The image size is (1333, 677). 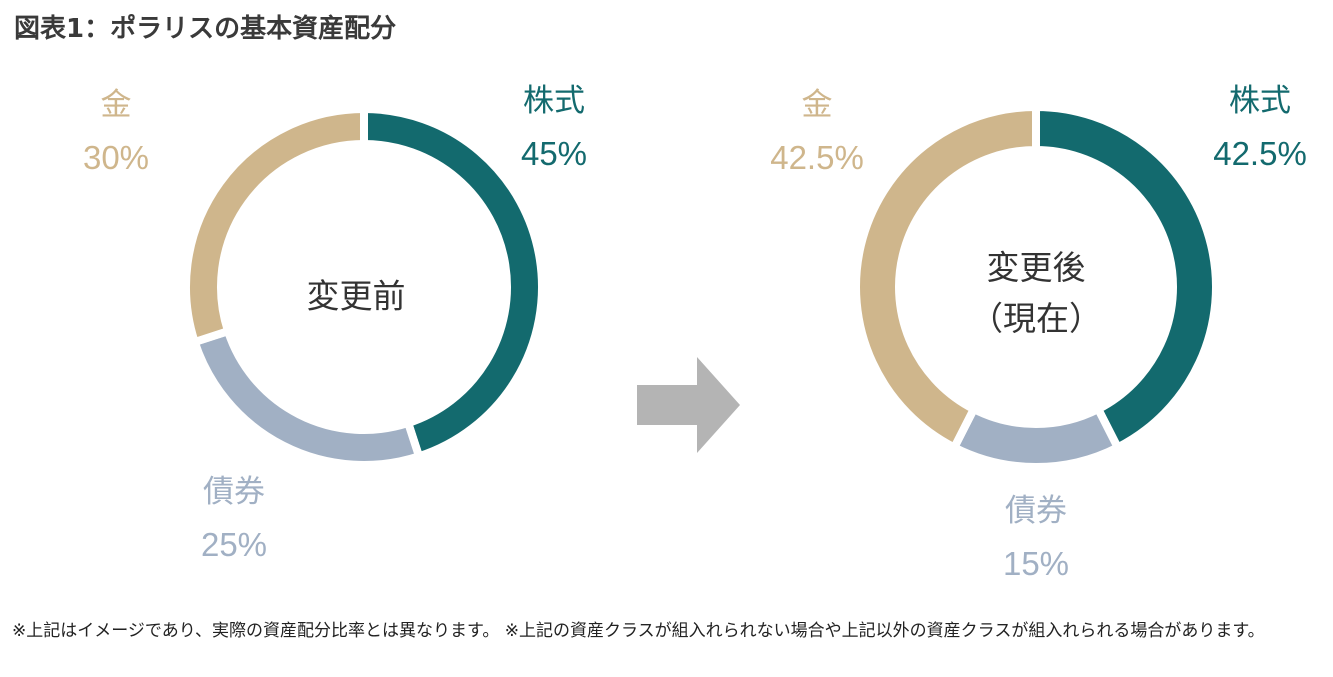 I want to click on slice-percent: 45%, so click(x=554, y=153).